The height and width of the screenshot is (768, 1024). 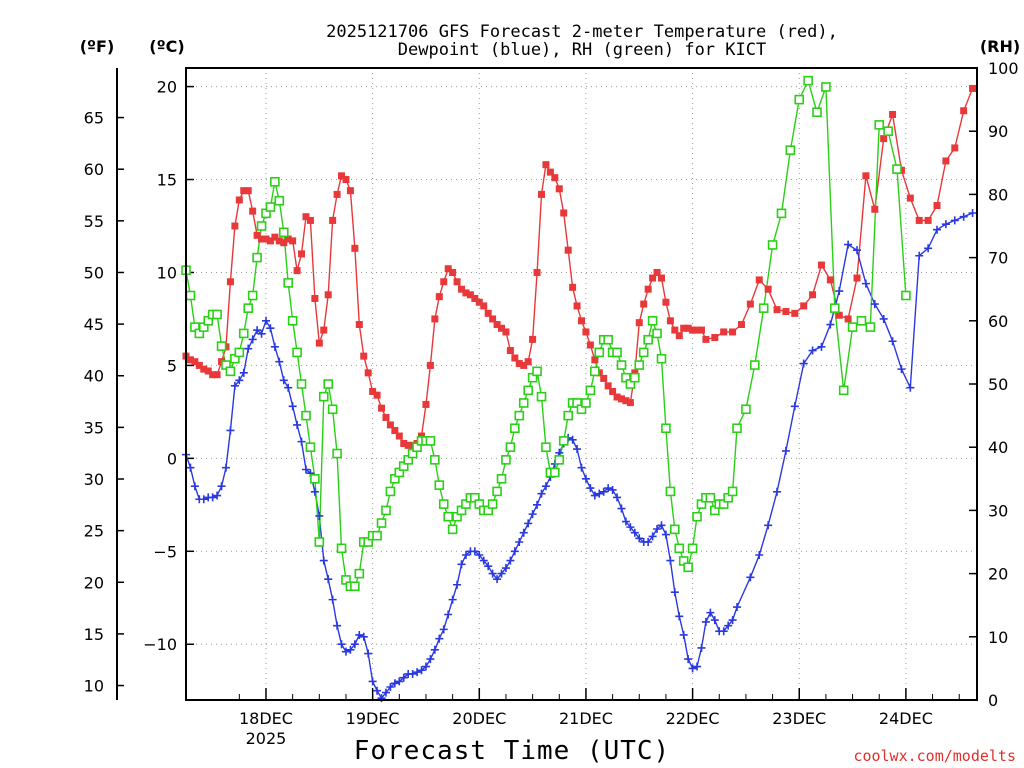 I want to click on date-tick-label: 24DEC, so click(x=906, y=718).